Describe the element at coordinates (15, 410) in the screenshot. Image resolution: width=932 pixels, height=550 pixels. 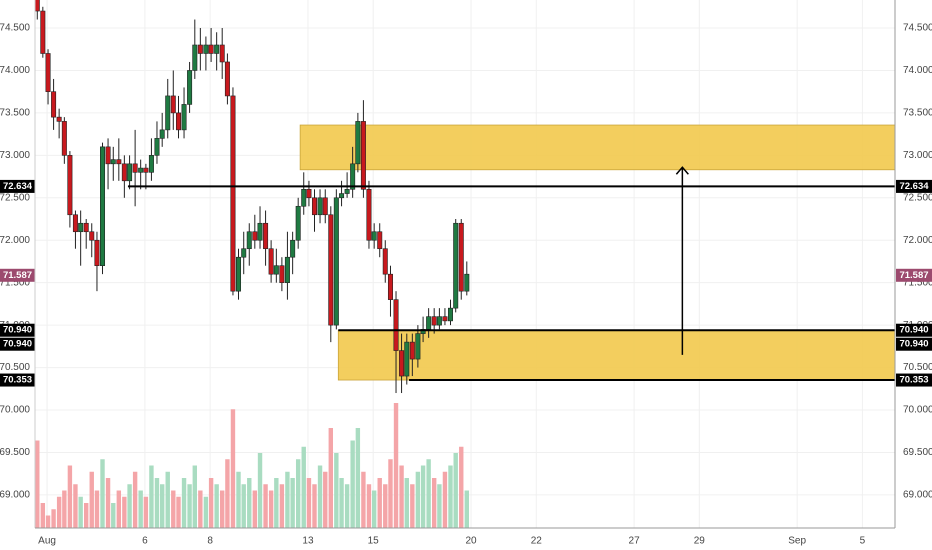
I see `y-tick-label: 70.000` at that location.